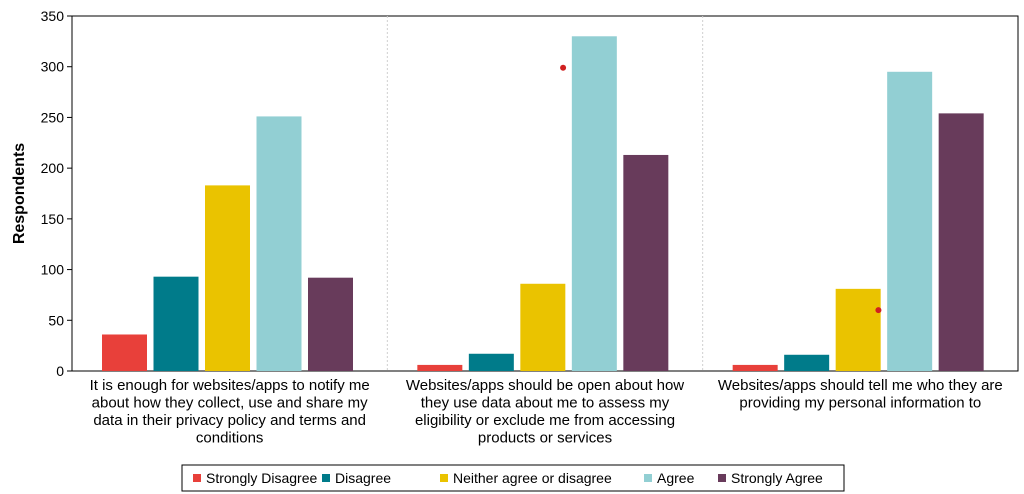  What do you see at coordinates (53, 16) in the screenshot?
I see `y-tick-label: 350` at bounding box center [53, 16].